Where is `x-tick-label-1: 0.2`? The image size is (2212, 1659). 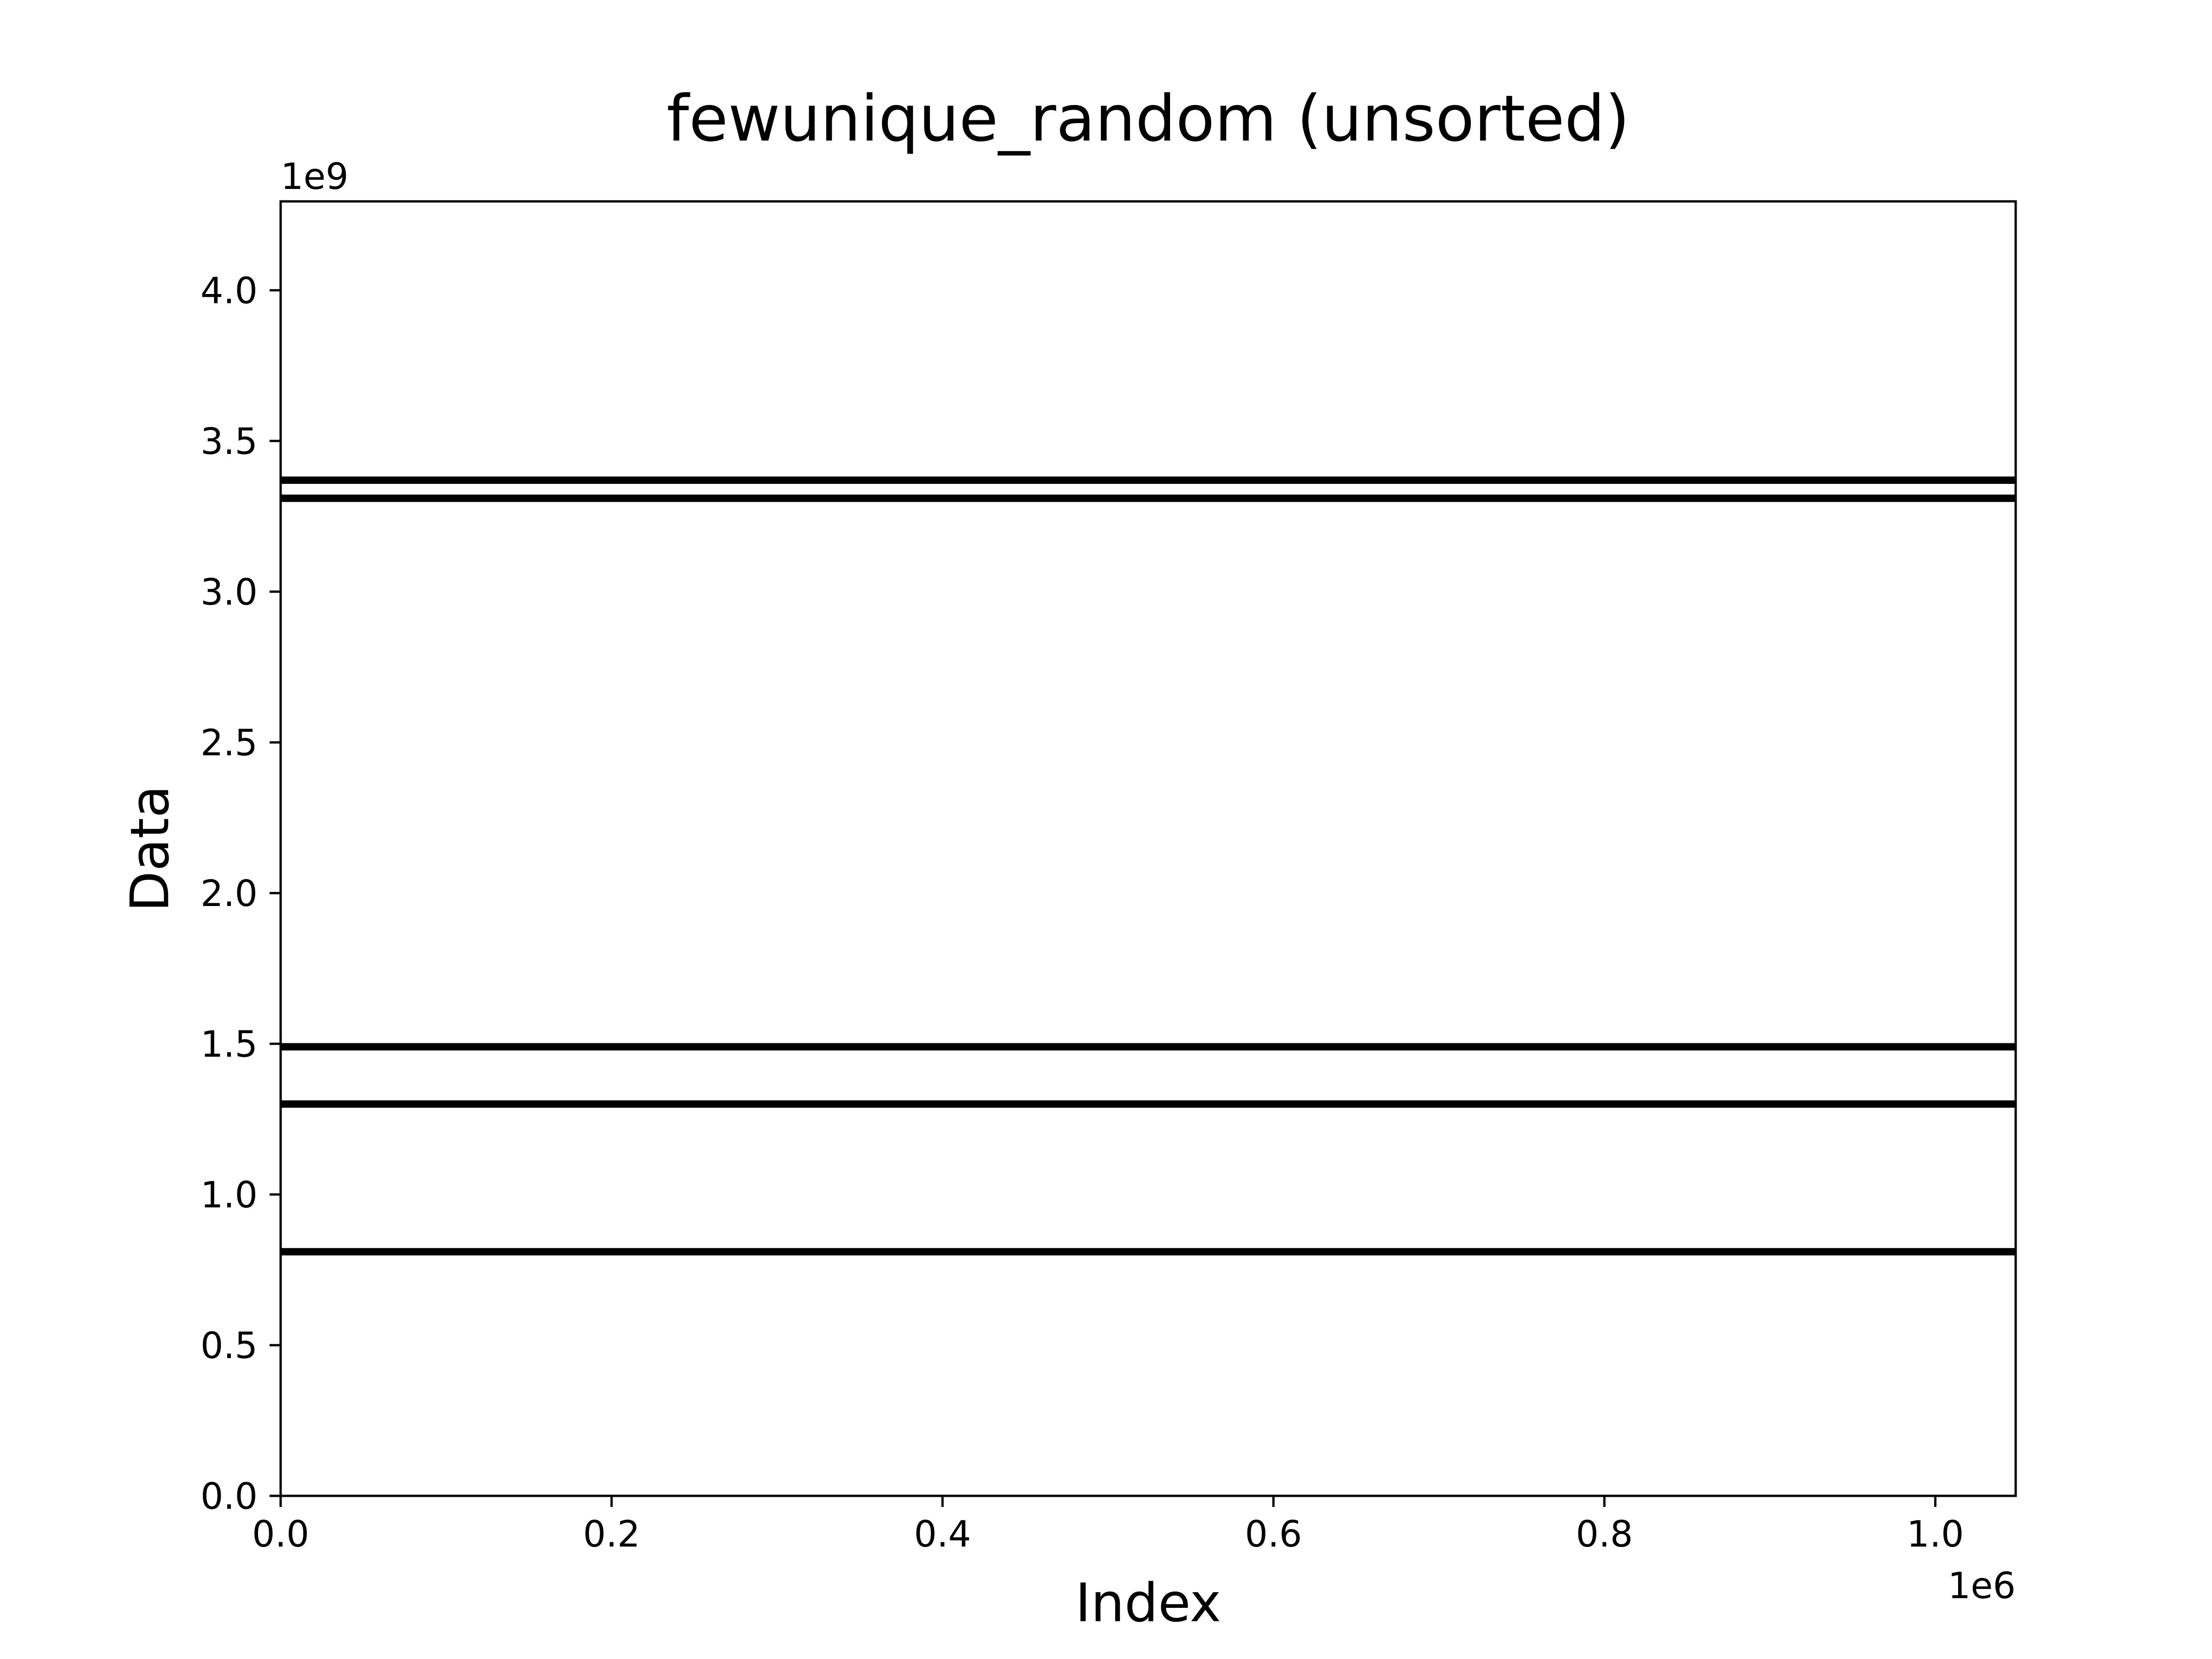
x-tick-label-1: 0.2 is located at coordinates (611, 1534).